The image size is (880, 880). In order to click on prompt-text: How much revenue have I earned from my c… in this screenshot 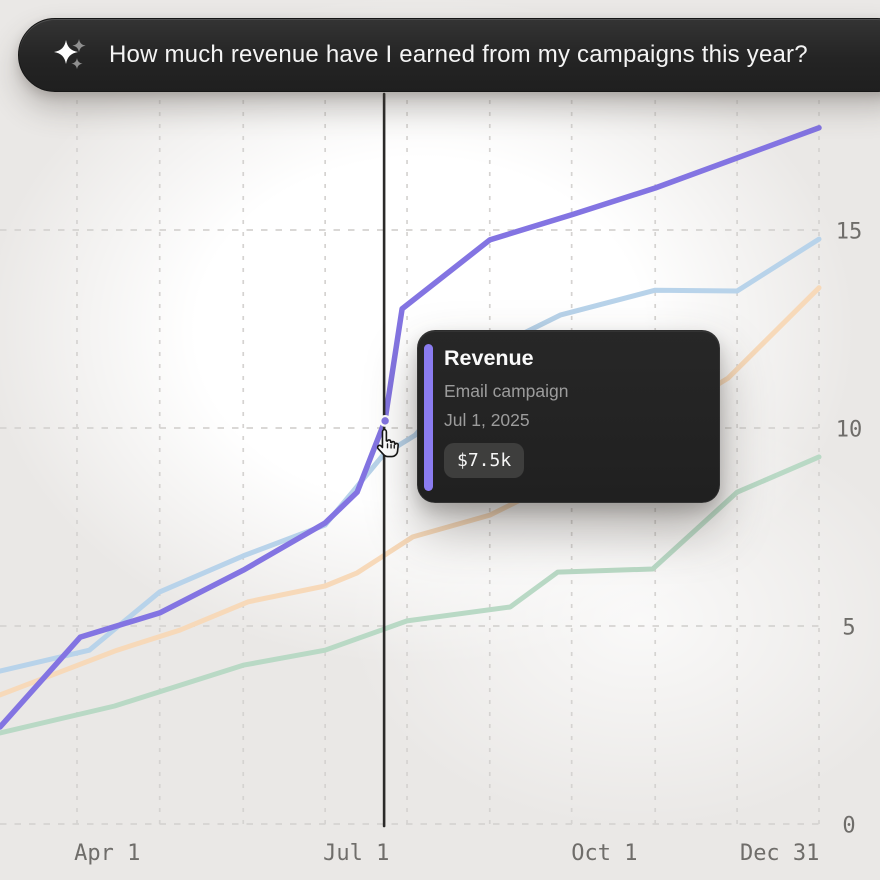, I will do `click(458, 54)`.